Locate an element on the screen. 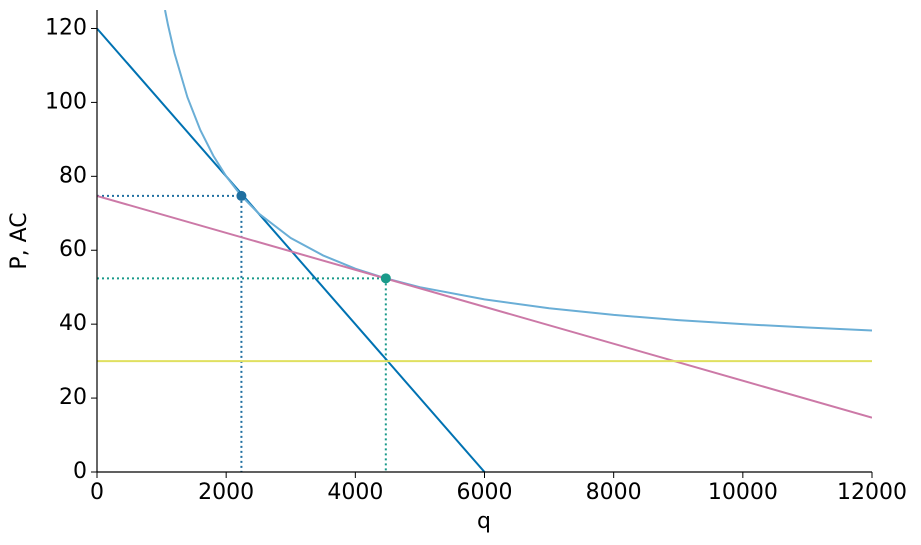 This screenshot has height=545, width=921. y-tick-label: 0 is located at coordinates (80, 471).